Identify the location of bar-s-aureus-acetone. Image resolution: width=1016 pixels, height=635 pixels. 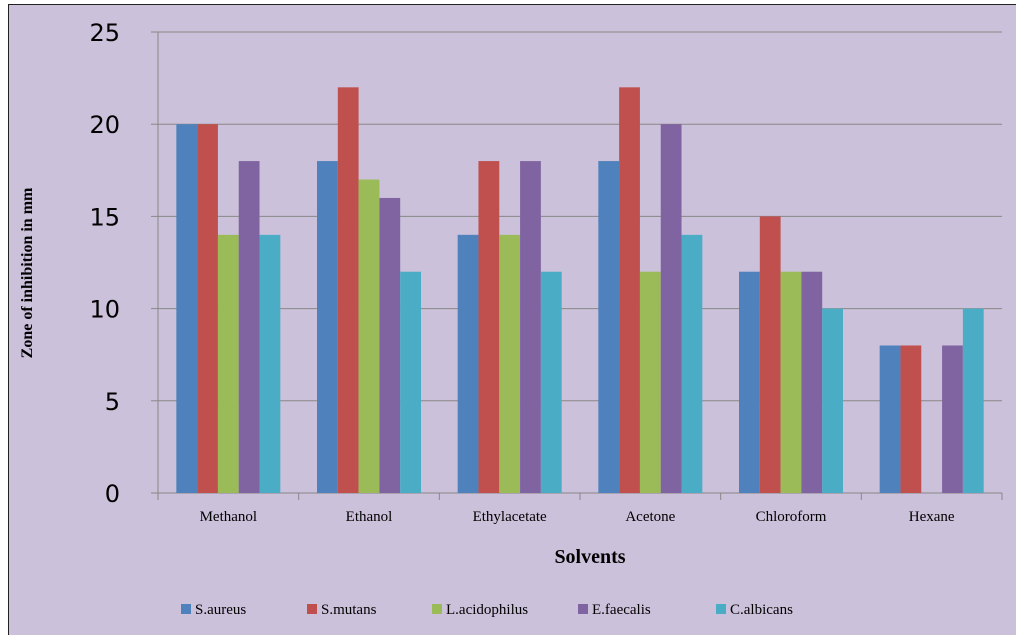
(609, 327).